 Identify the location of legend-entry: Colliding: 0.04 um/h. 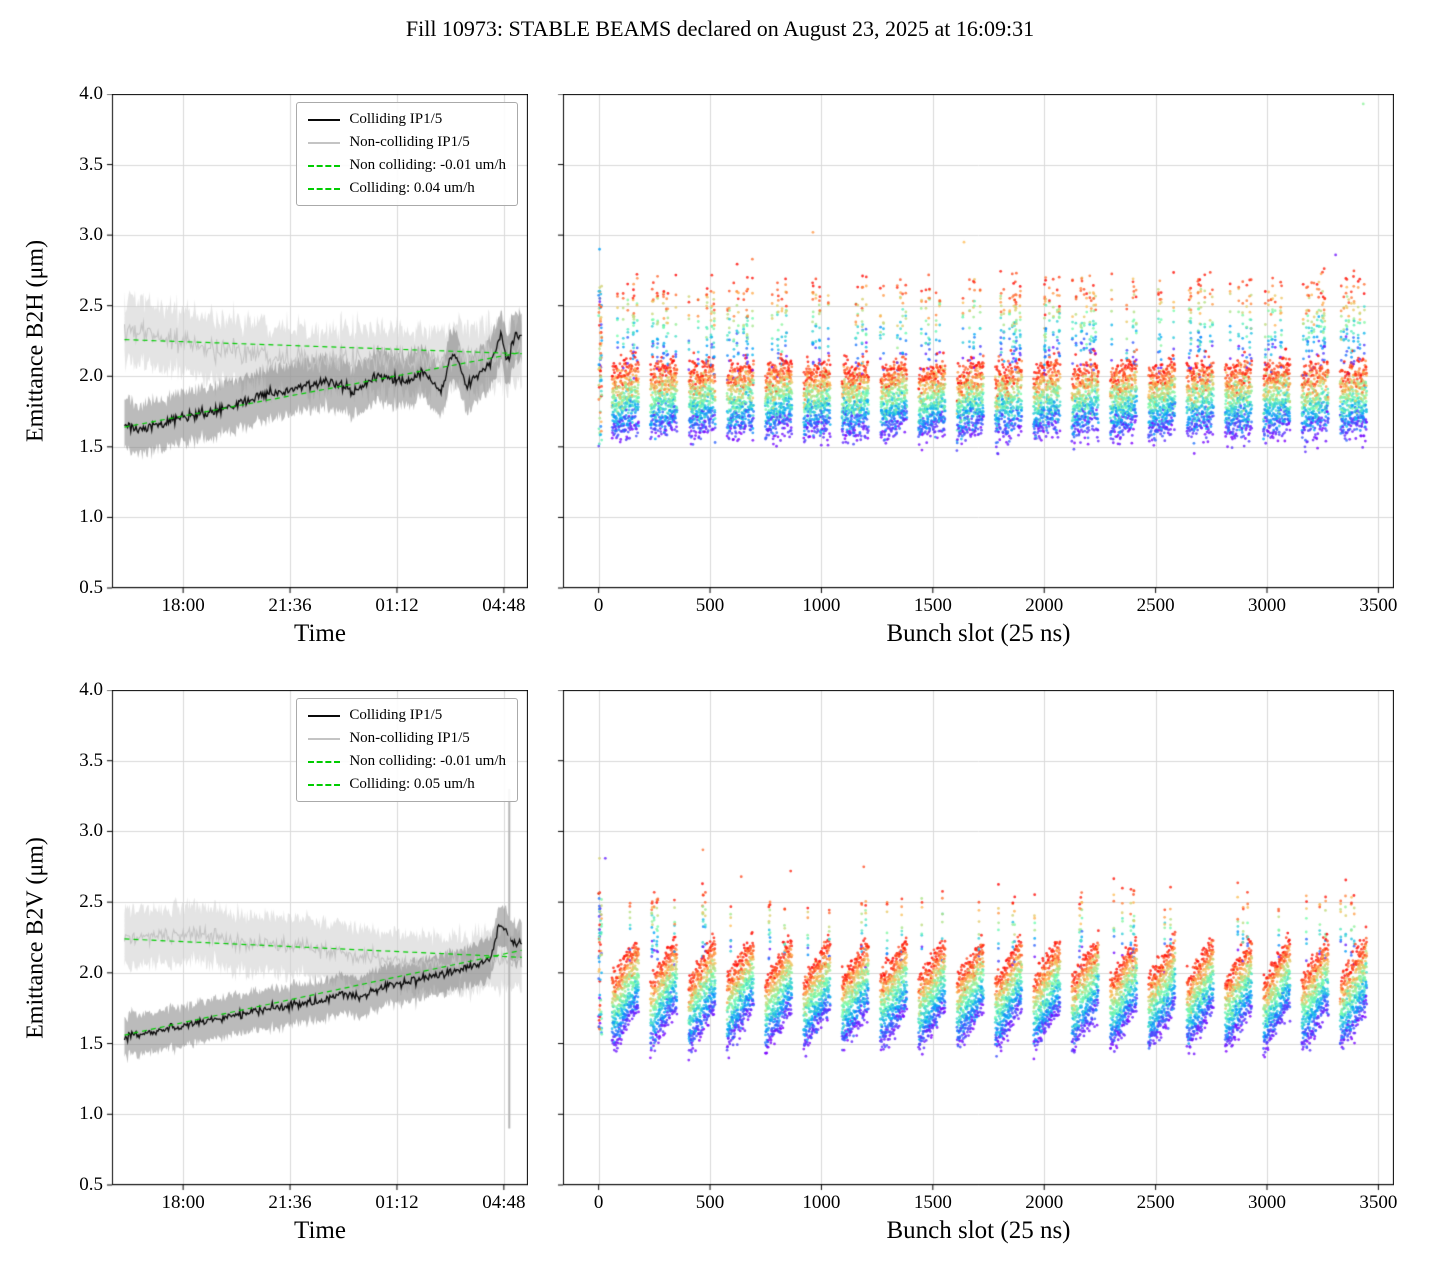
(407, 188).